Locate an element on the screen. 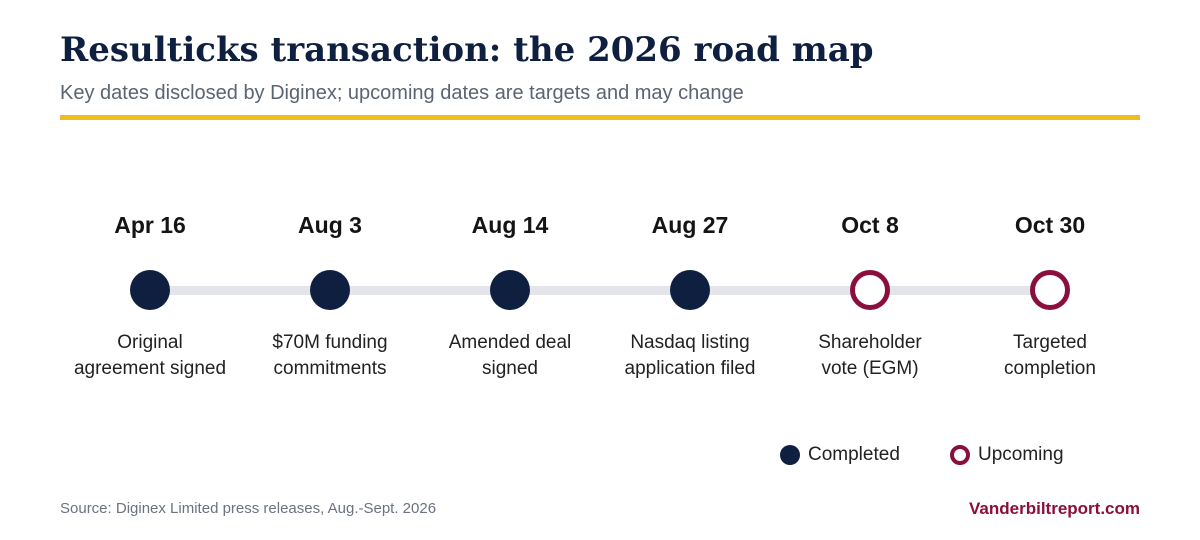 This screenshot has width=1200, height=540. milestone-date: Aug 27 is located at coordinates (690, 225).